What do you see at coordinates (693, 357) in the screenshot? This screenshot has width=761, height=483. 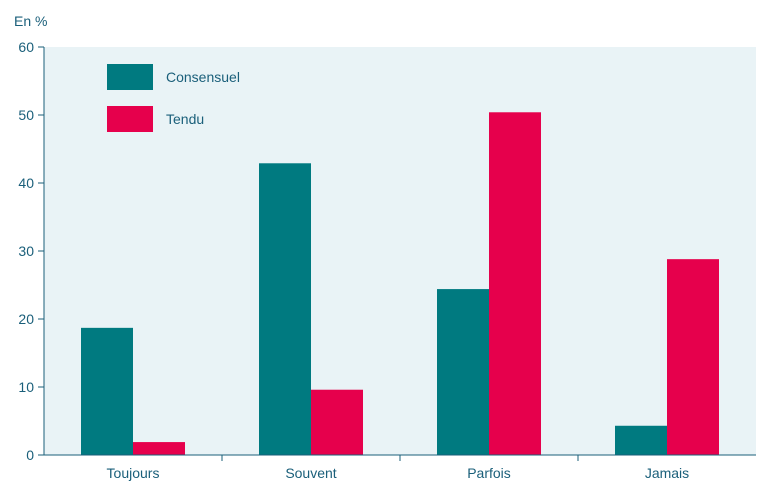 I see `bar-tendu-jamais` at bounding box center [693, 357].